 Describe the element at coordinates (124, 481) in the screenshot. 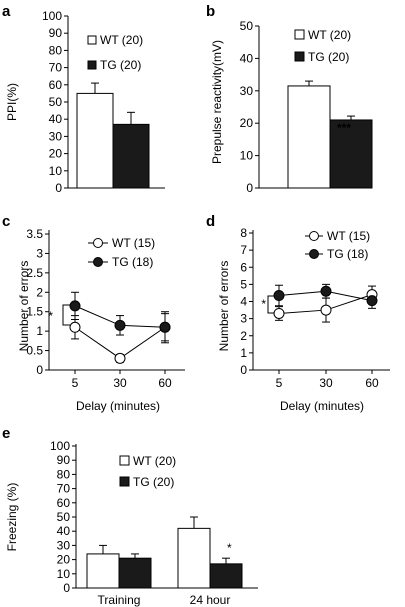

I see `panel-e-legend-tg-swatch` at that location.